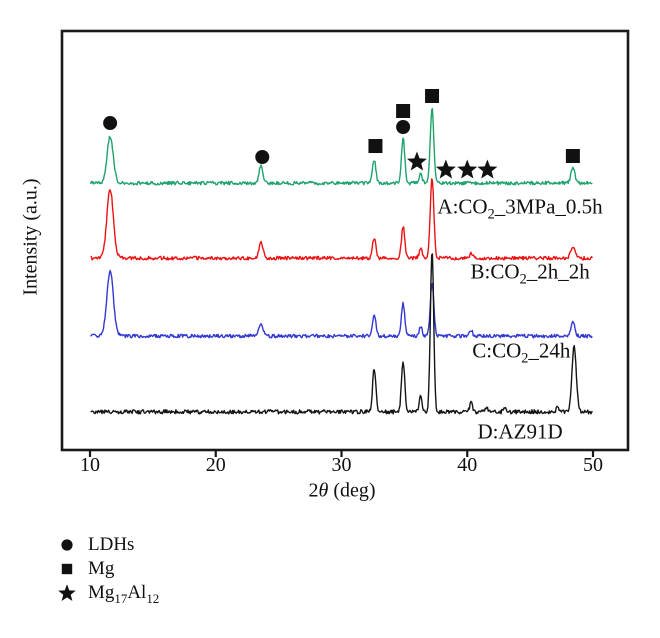 This screenshot has width=660, height=638. Describe the element at coordinates (341, 465) in the screenshot. I see `x-tick-label-30: 30` at that location.